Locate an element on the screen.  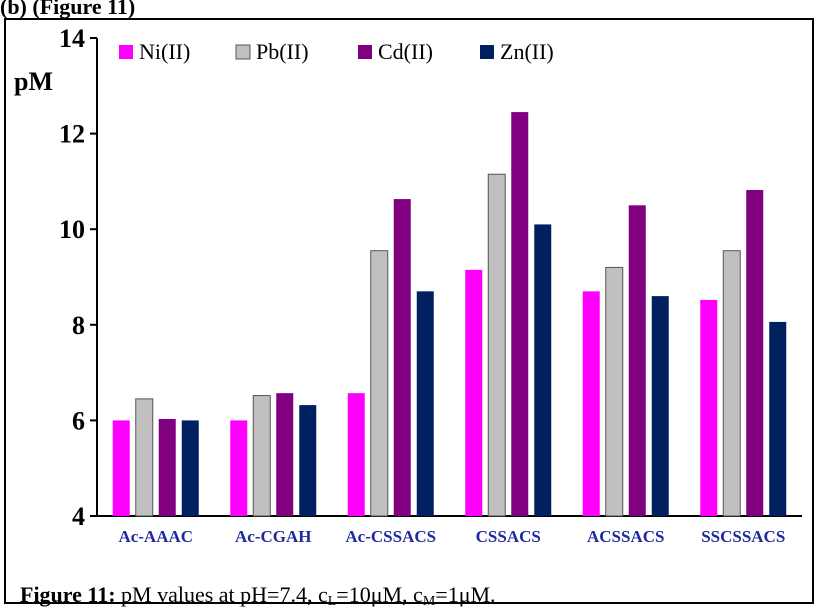
x-category-label: CSSACS is located at coordinates (508, 536).